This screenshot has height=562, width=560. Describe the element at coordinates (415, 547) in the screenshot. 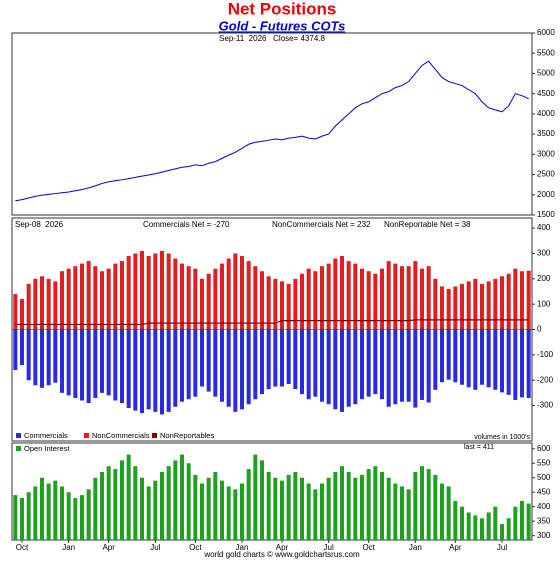

I see `x-tick-label: Jan` at that location.